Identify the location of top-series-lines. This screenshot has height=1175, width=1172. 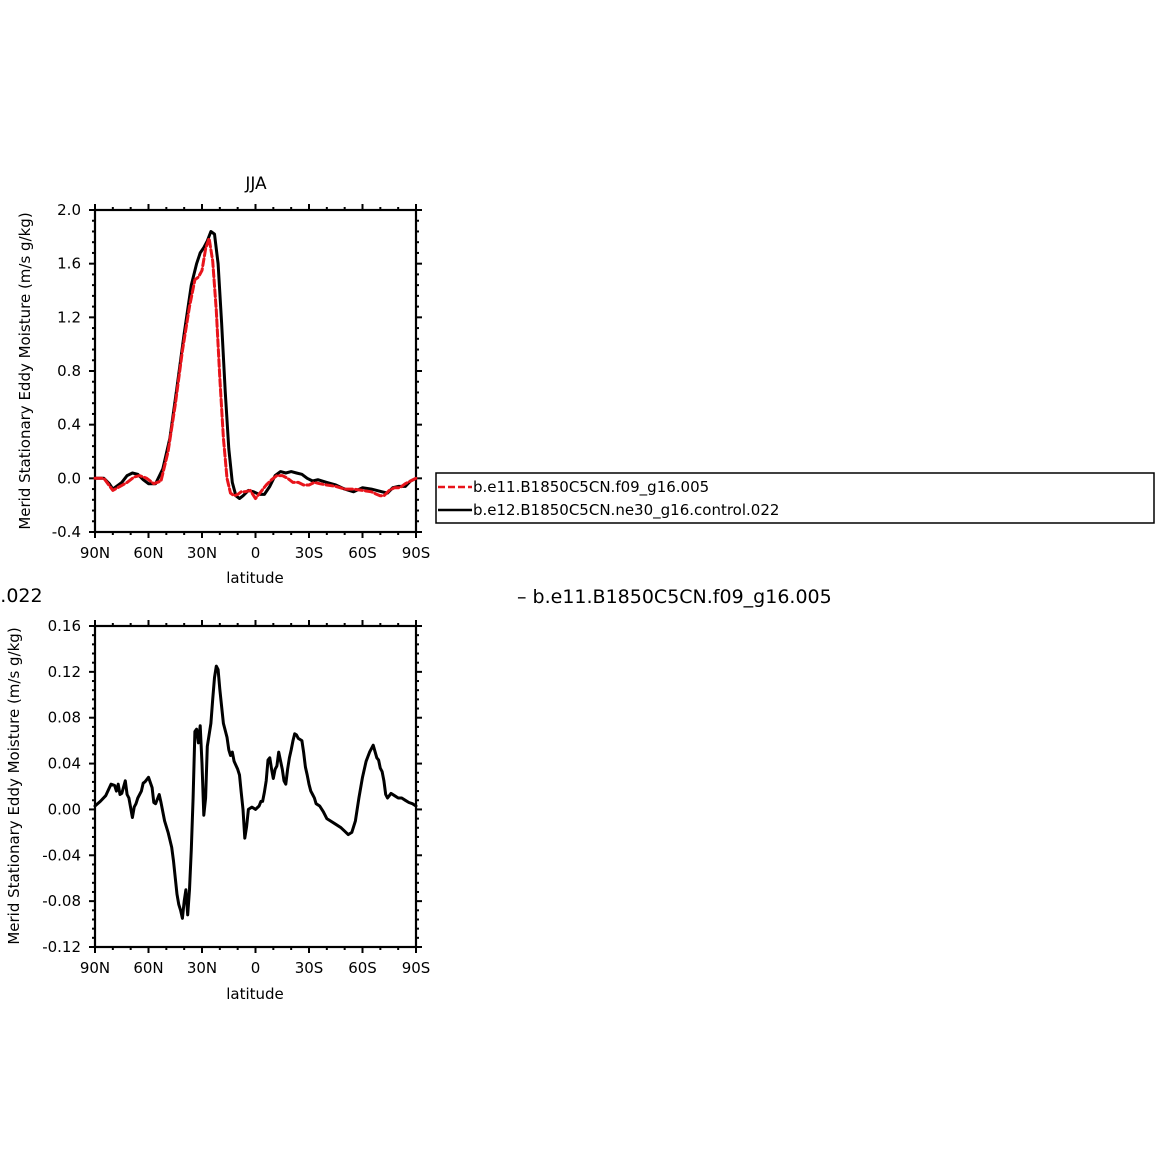
(255, 365).